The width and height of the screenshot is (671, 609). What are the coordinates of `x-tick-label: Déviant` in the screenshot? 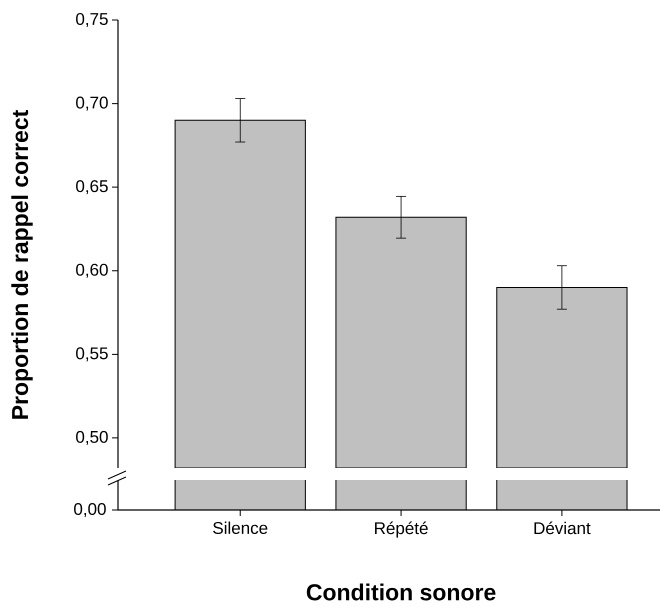 It's located at (562, 528).